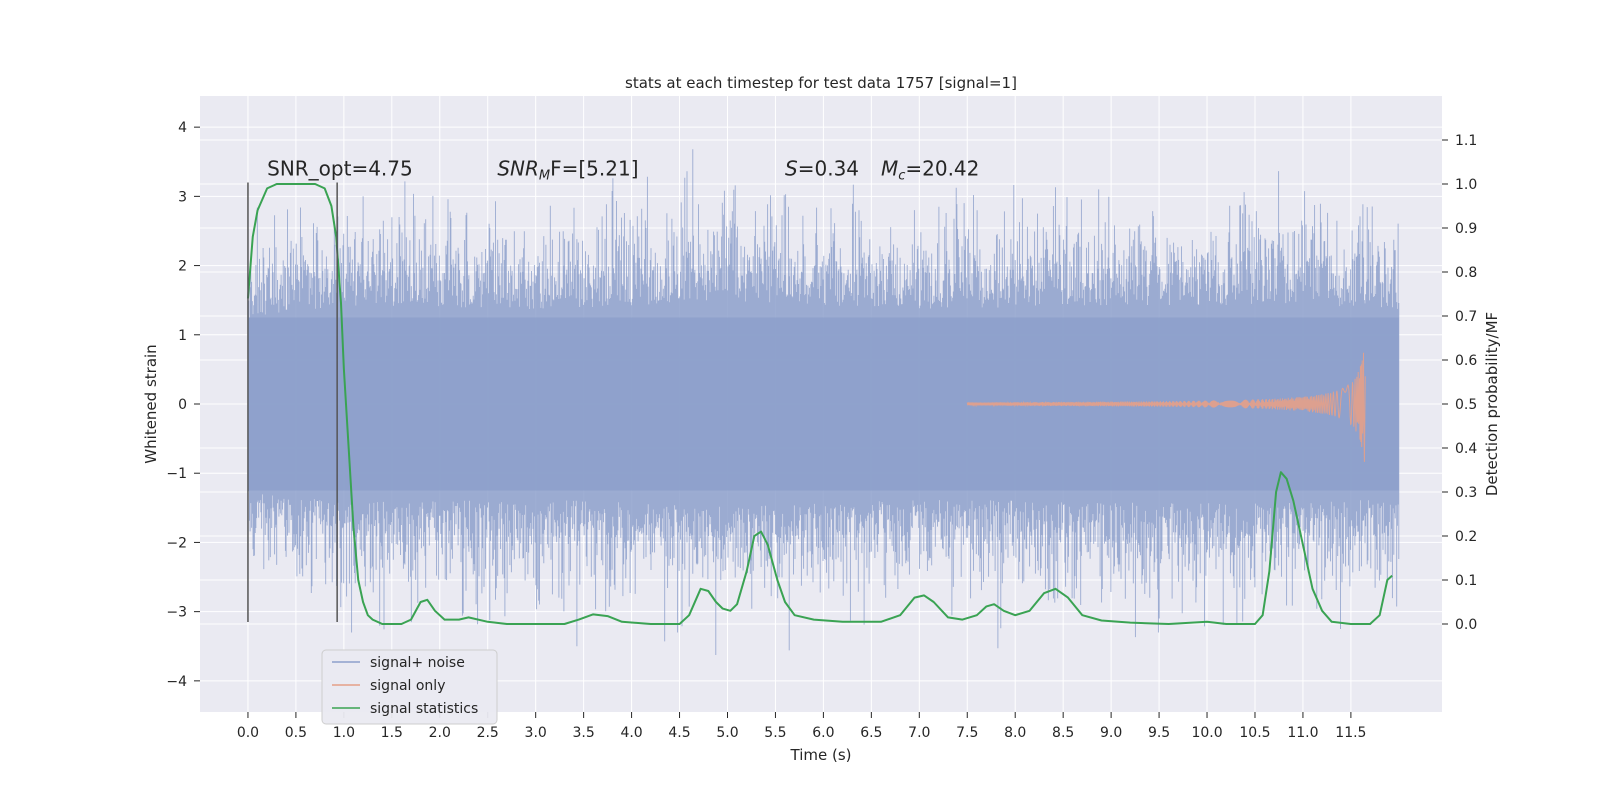 The image size is (1600, 800). I want to click on legend-label-signal-only: signal only, so click(407, 686).